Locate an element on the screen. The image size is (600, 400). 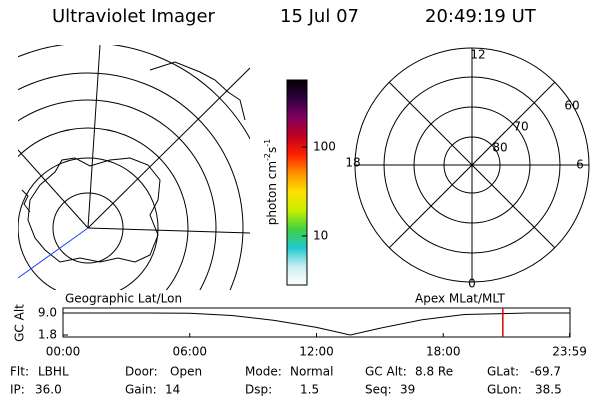
info-label: Mode: is located at coordinates (263, 372).